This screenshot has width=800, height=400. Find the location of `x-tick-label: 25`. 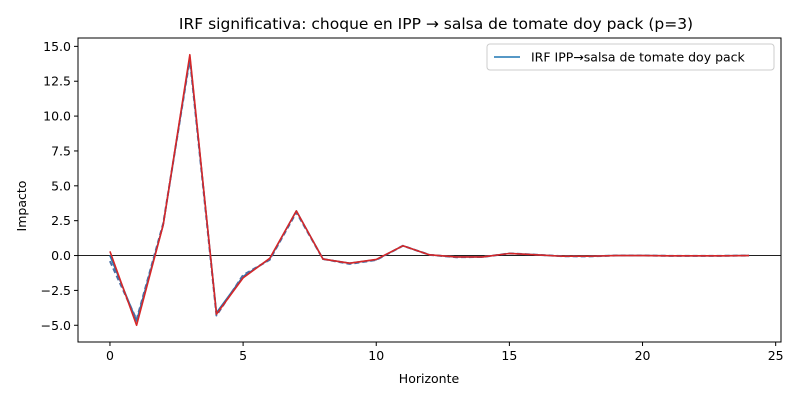

x-tick-label: 25 is located at coordinates (776, 355).